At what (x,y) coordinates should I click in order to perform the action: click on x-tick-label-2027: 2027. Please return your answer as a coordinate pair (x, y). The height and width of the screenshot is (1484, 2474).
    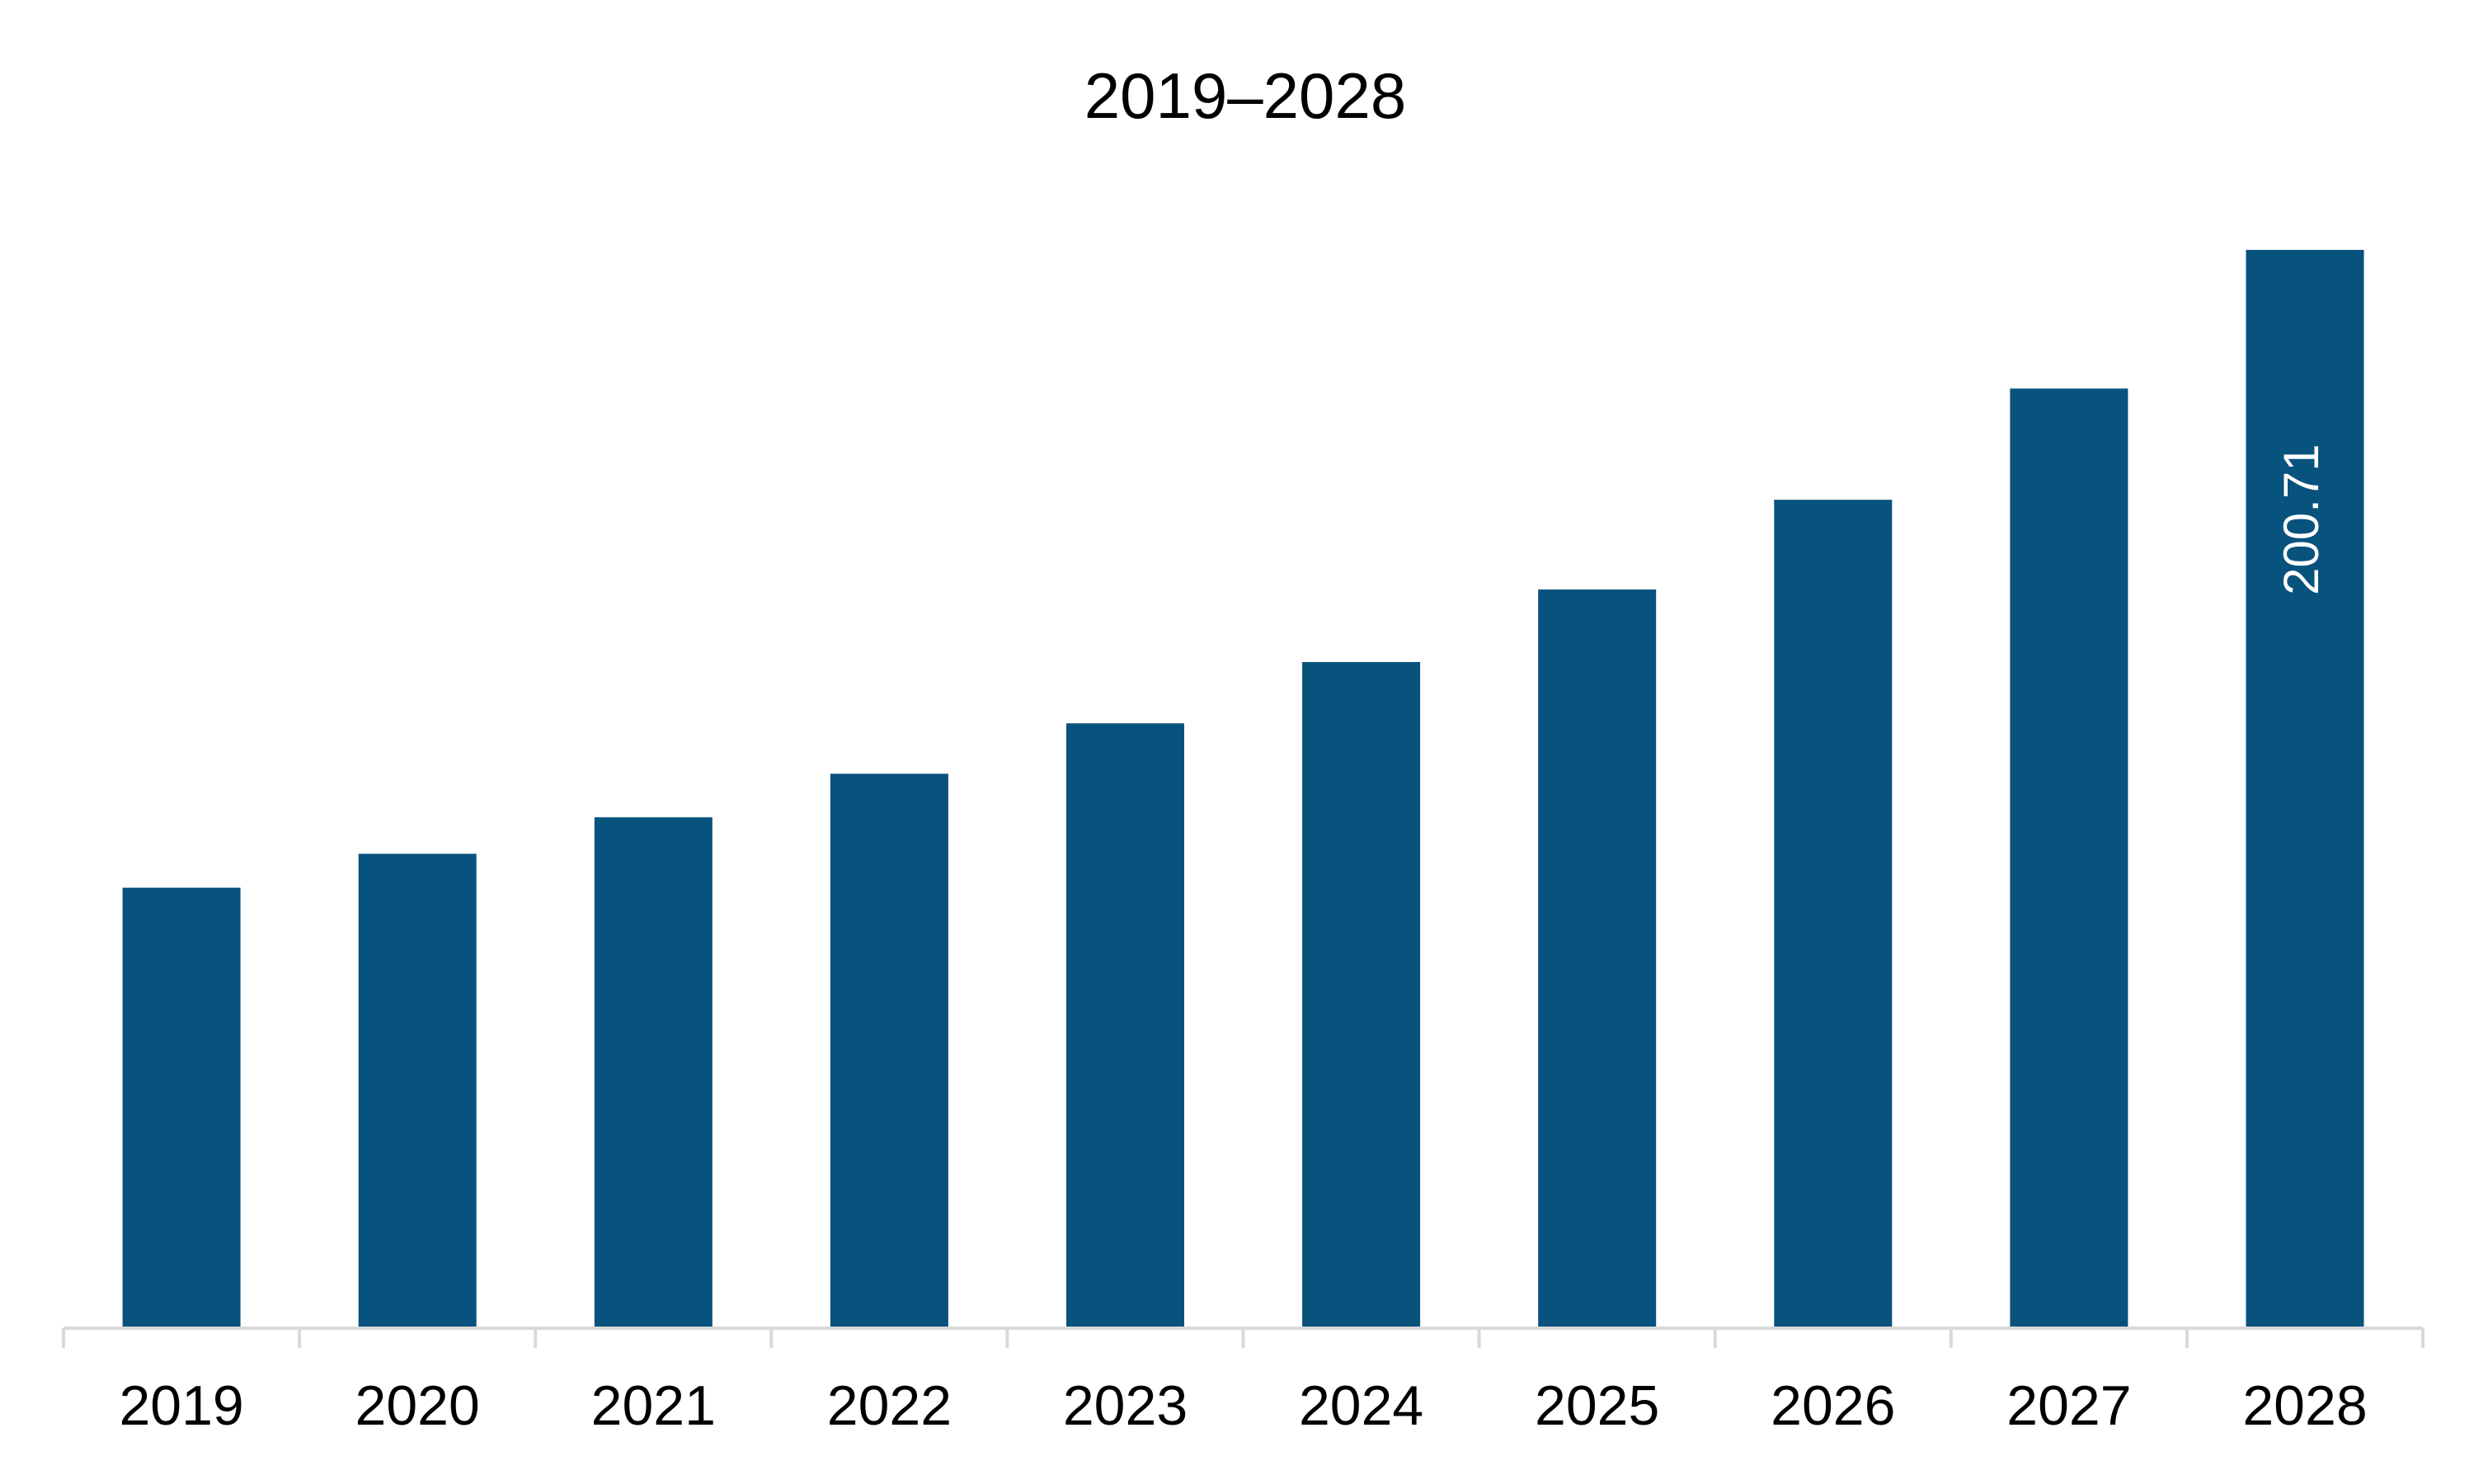
    Looking at the image, I should click on (2068, 1405).